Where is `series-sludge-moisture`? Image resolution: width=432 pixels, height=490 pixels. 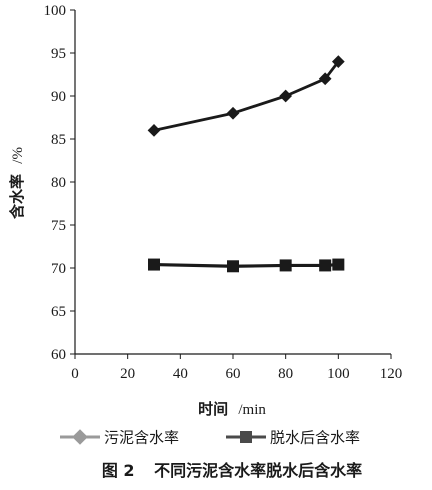
series-sludge-moisture is located at coordinates (246, 96).